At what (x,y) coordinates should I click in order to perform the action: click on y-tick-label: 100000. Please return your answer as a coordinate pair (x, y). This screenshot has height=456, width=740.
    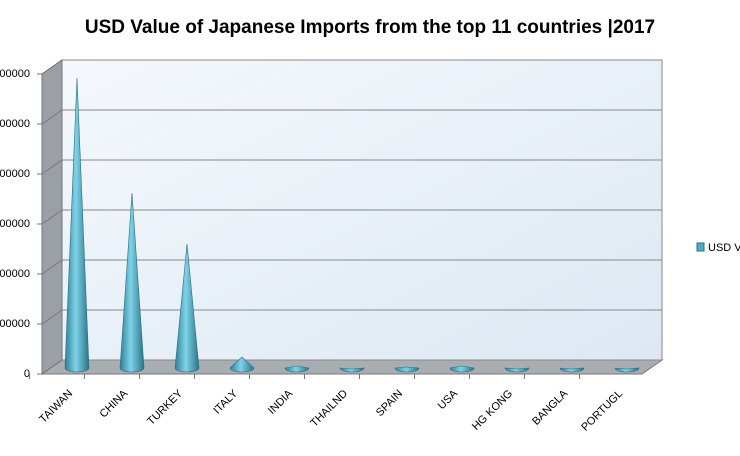
    Looking at the image, I should click on (15, 324).